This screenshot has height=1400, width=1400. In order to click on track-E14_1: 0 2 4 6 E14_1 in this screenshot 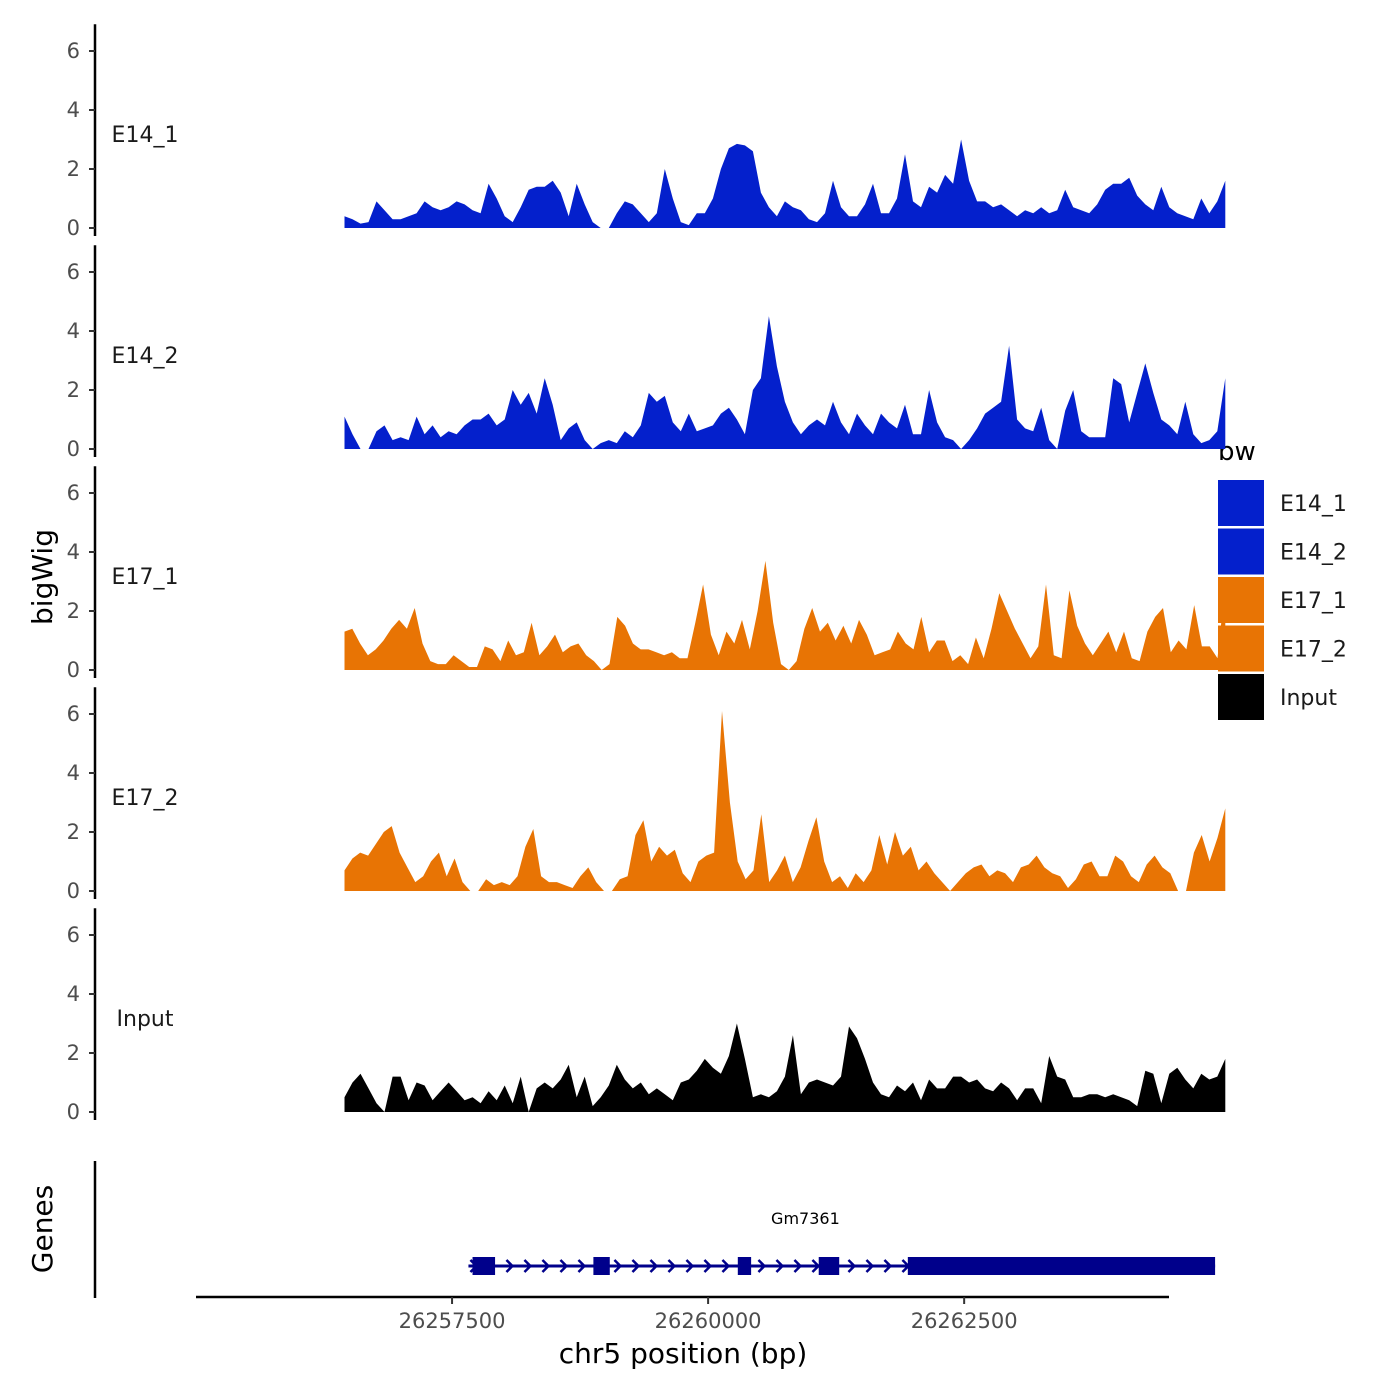, I will do `click(646, 132)`.